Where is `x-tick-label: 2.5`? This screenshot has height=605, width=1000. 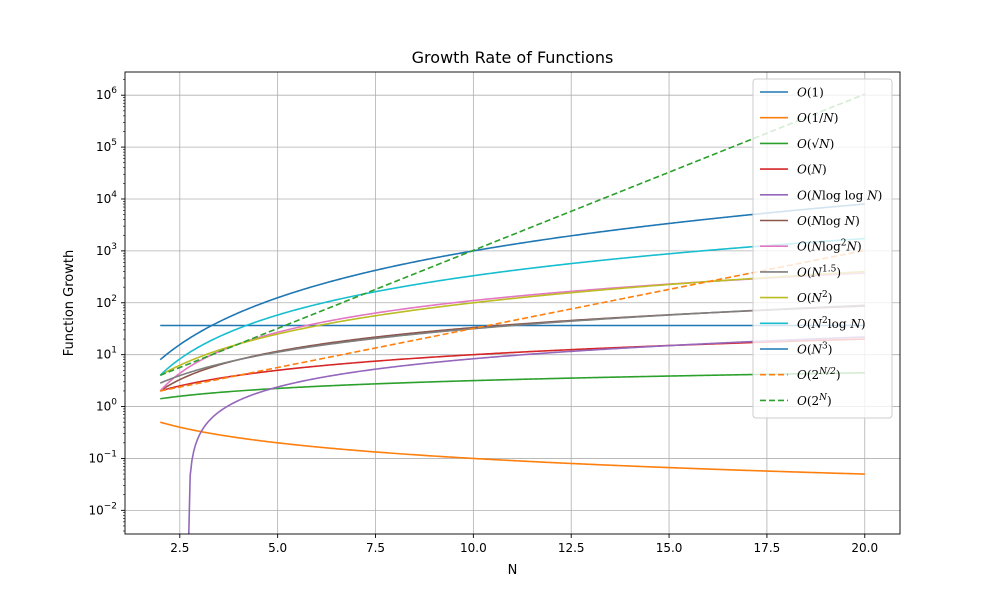 x-tick-label: 2.5 is located at coordinates (179, 548).